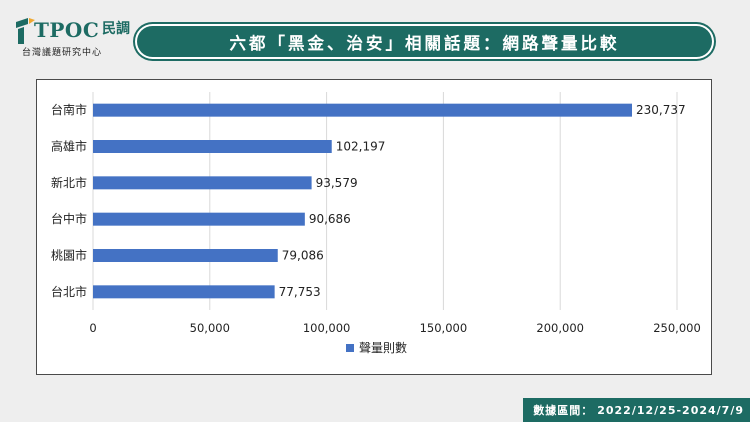 The width and height of the screenshot is (750, 422). Describe the element at coordinates (330, 219) in the screenshot. I see `data-label: 90,686` at that location.